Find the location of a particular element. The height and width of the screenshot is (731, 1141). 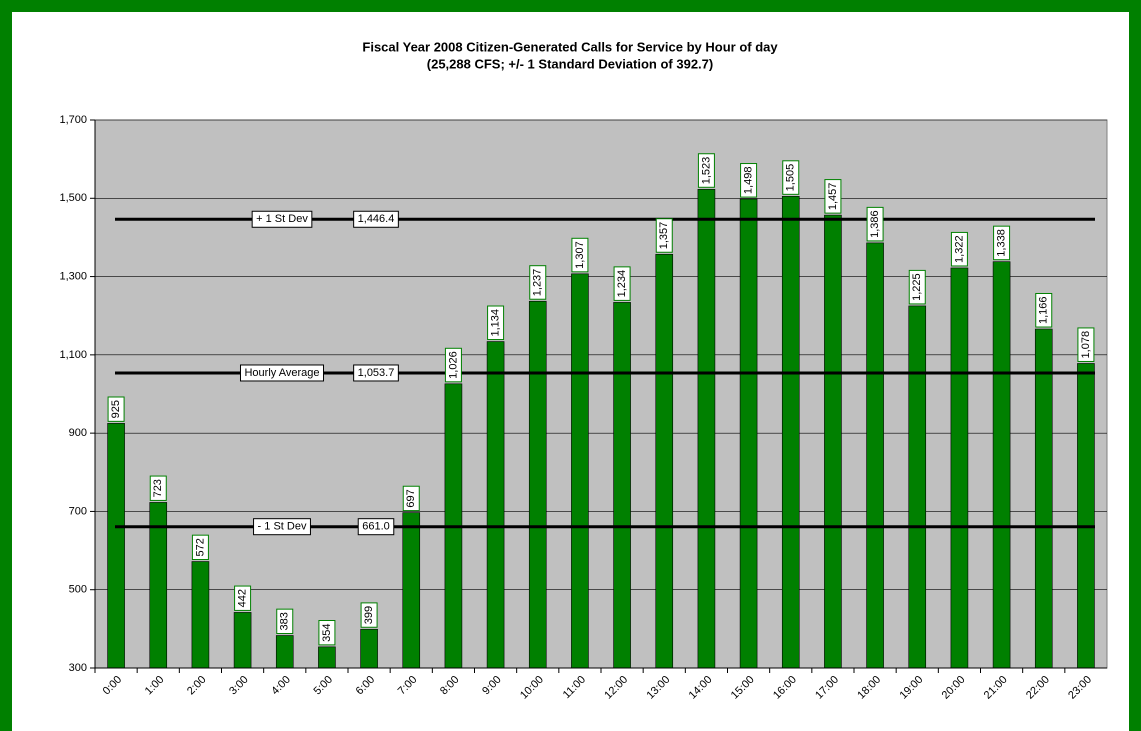

value-label: 572 is located at coordinates (200, 547).